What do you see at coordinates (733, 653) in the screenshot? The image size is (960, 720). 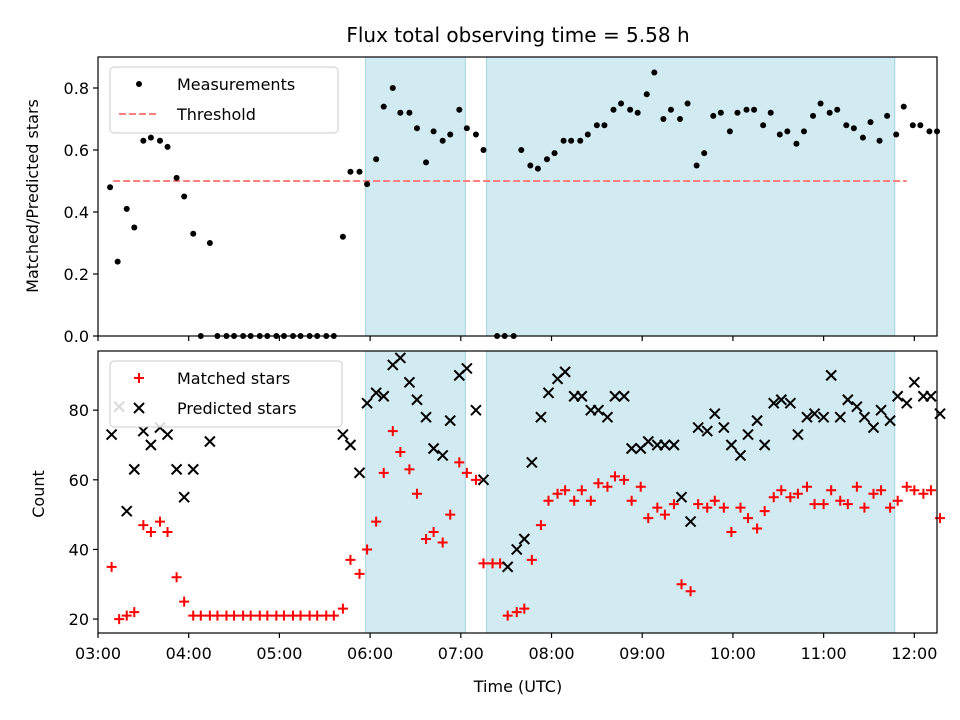 I see `x-tick-label: 10:00` at bounding box center [733, 653].